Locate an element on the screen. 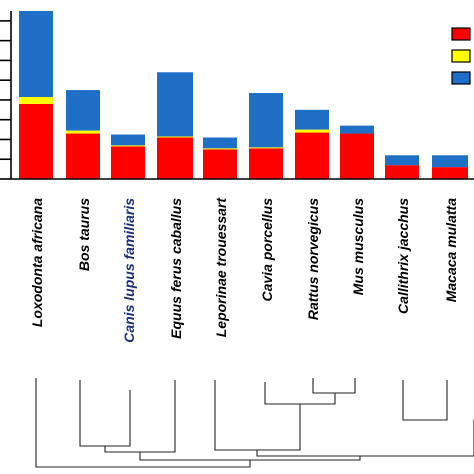 The height and width of the screenshot is (474, 474). category-label-cavia-porcellus: Cavia porcellus is located at coordinates (267, 250).